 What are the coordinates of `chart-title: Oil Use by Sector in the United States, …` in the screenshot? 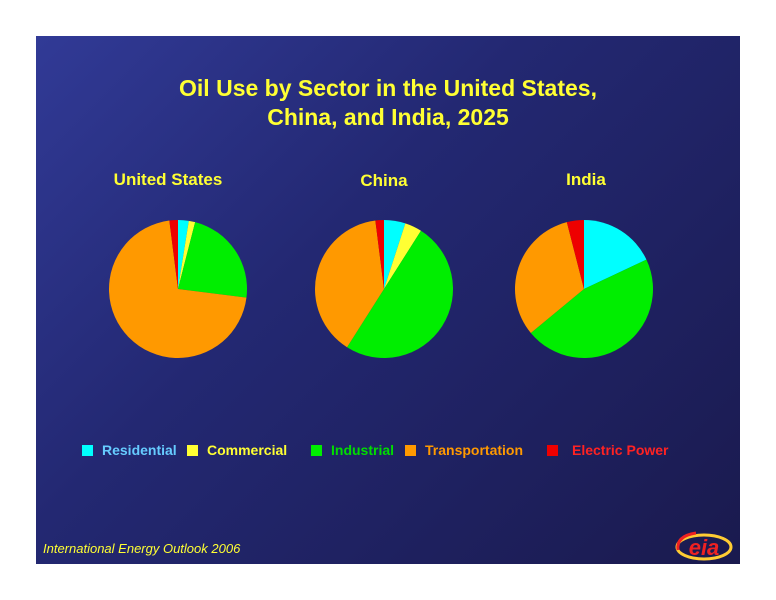 It's located at (388, 103).